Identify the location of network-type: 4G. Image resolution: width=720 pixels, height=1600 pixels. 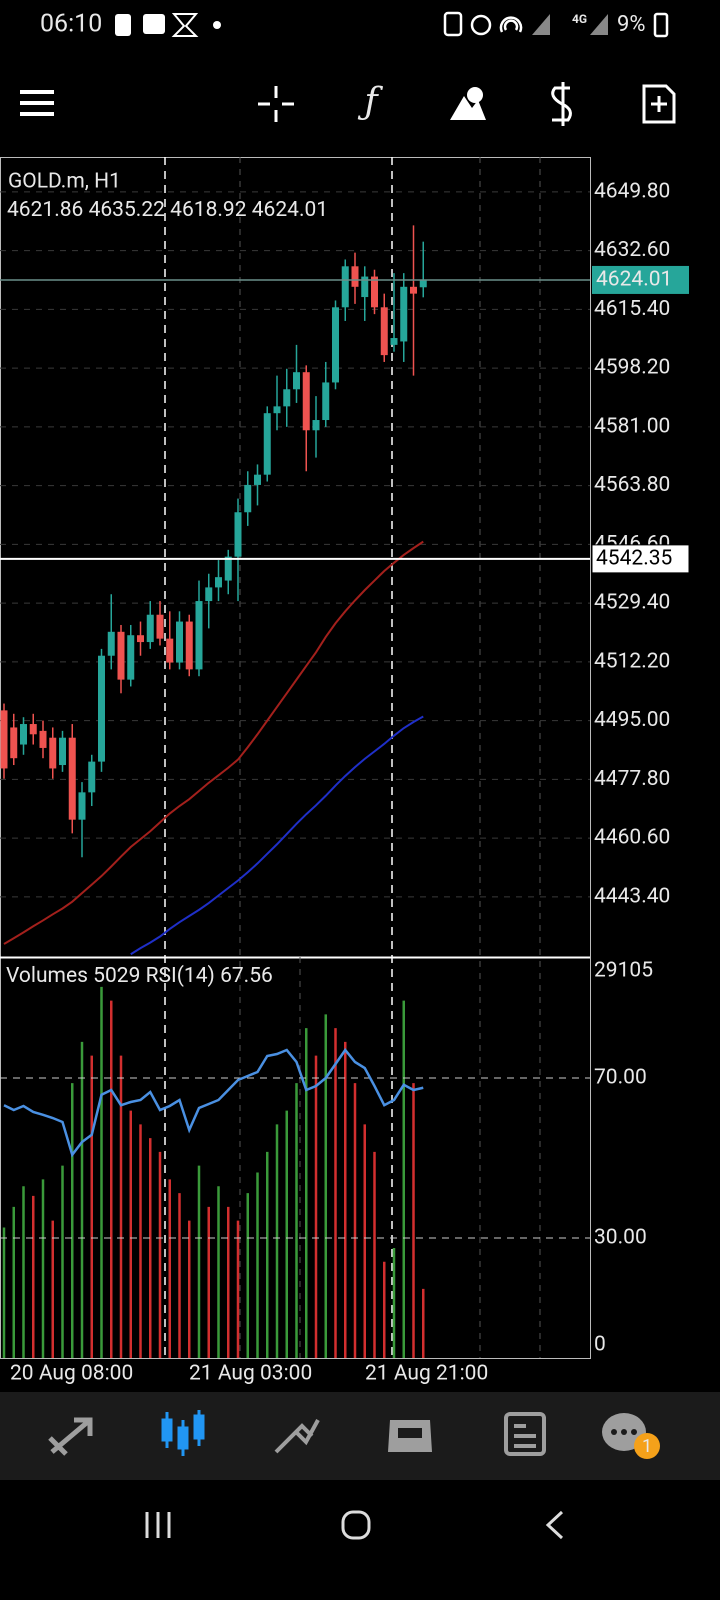
(579, 19).